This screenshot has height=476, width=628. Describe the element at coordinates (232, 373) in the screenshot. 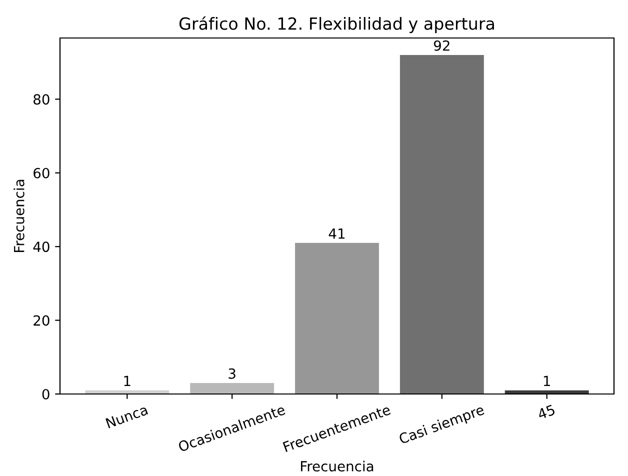

I see `data-label: 3` at that location.